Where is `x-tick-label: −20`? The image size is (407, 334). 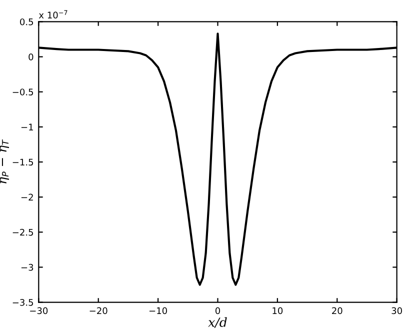 x-tick-label: −20 is located at coordinates (99, 310).